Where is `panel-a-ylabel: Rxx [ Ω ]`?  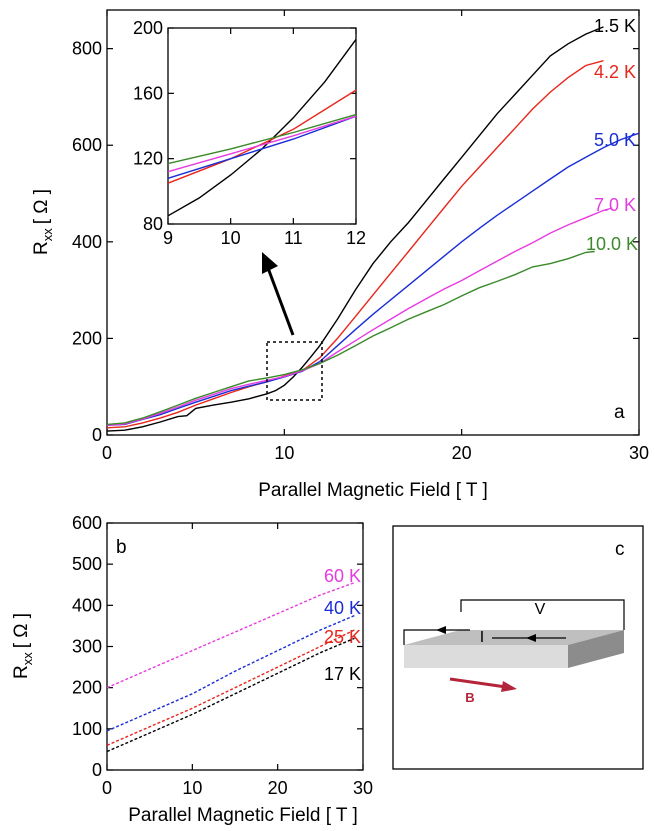 panel-a-ylabel: Rxx [ Ω ] is located at coordinates (43, 222).